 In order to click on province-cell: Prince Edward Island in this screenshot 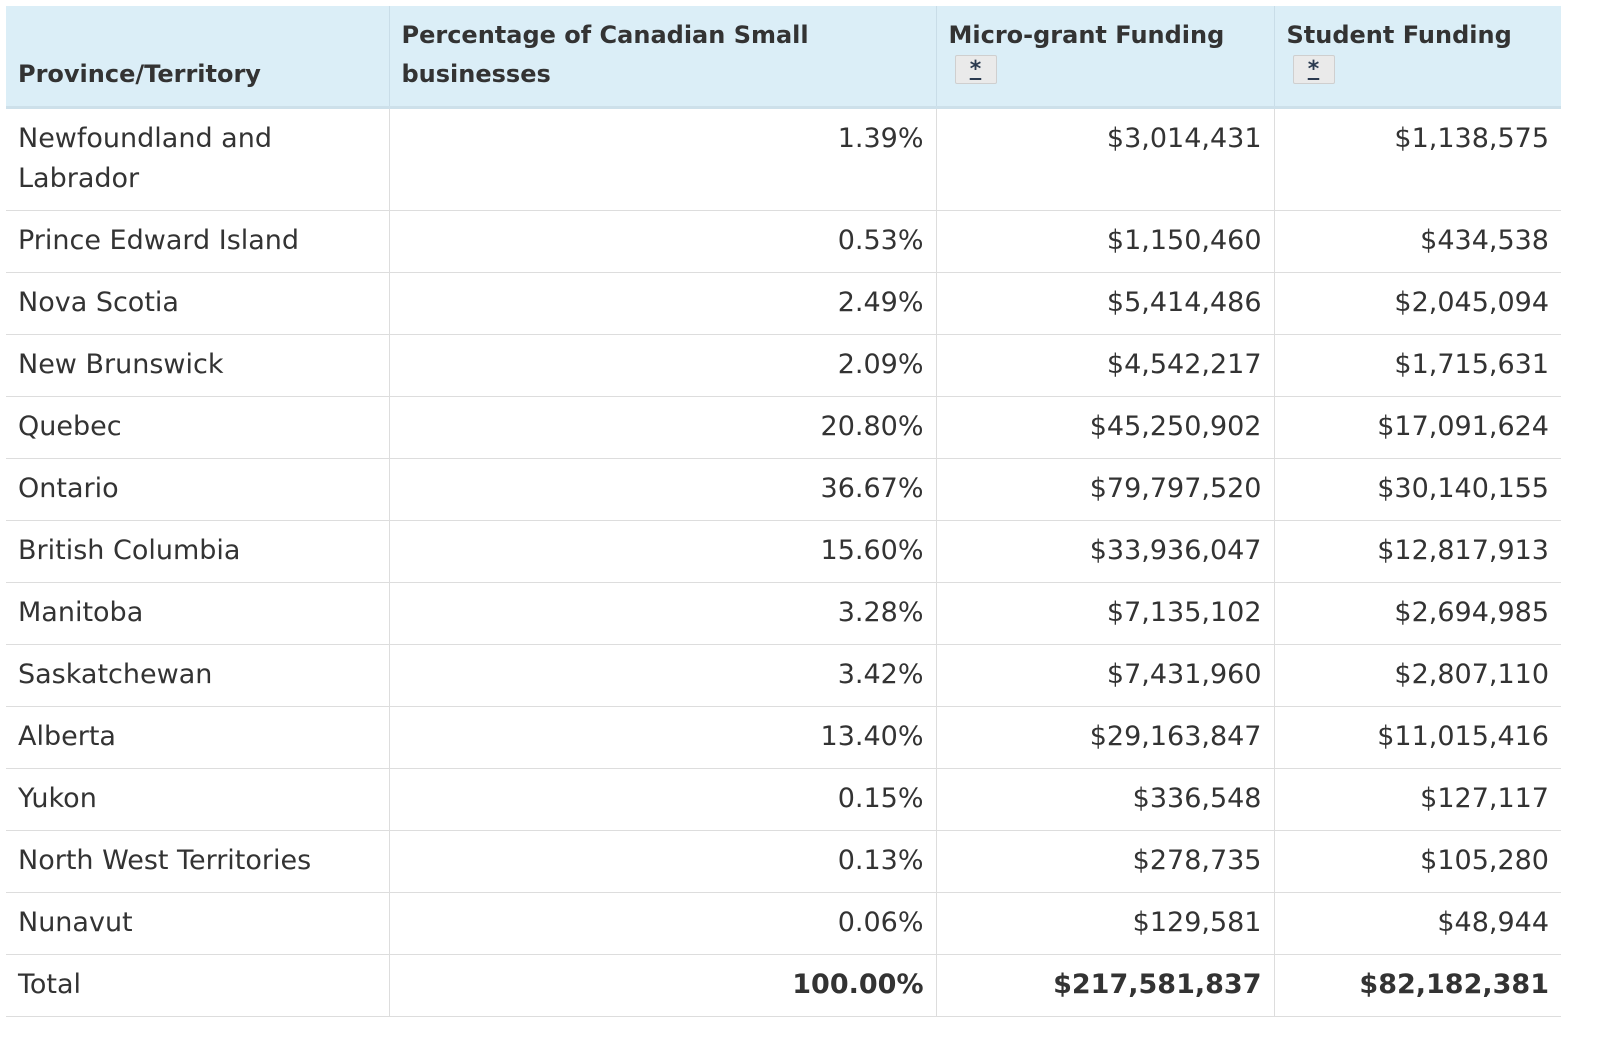, I will do `click(197, 241)`.